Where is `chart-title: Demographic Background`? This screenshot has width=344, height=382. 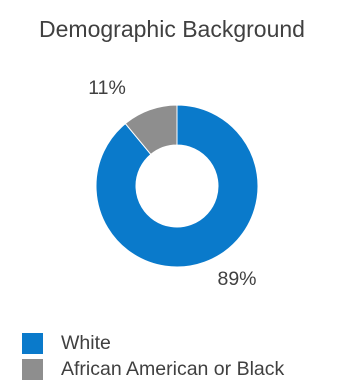
chart-title: Demographic Background is located at coordinates (172, 29).